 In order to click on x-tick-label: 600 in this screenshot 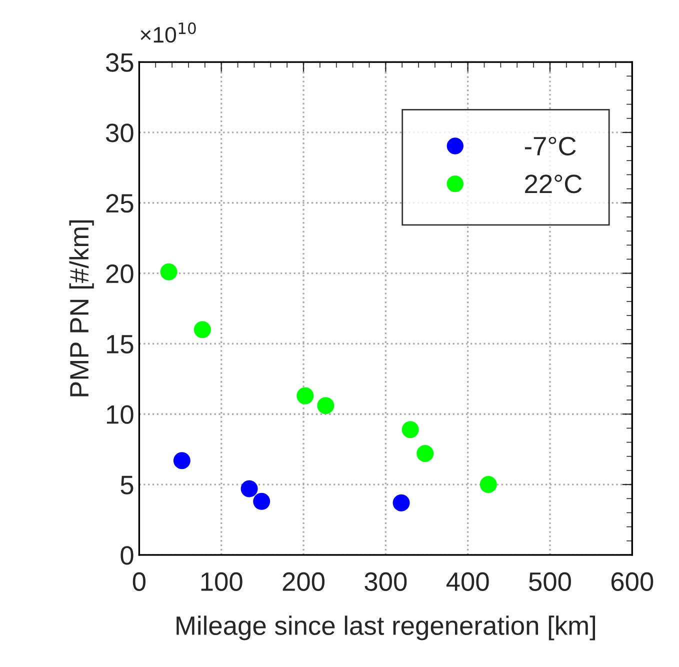, I will do `click(632, 581)`.